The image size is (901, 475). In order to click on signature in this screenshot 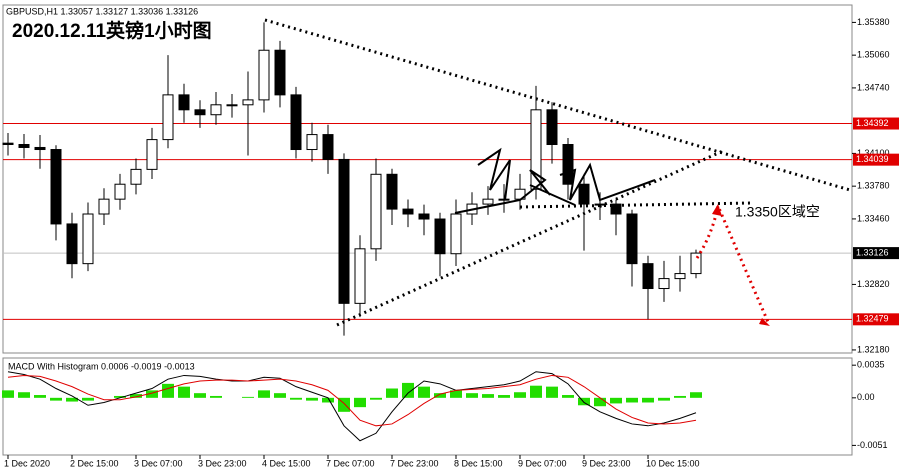, I will do `click(555, 180)`.